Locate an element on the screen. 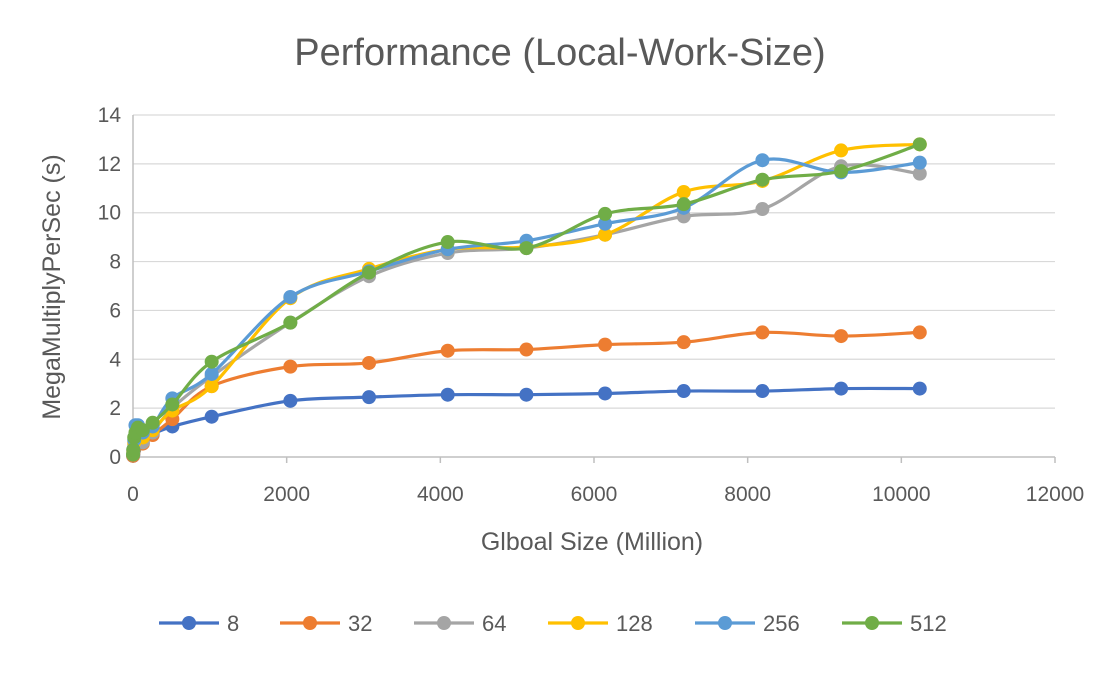 The width and height of the screenshot is (1110, 675). legend-item-8: 8 is located at coordinates (199, 623).